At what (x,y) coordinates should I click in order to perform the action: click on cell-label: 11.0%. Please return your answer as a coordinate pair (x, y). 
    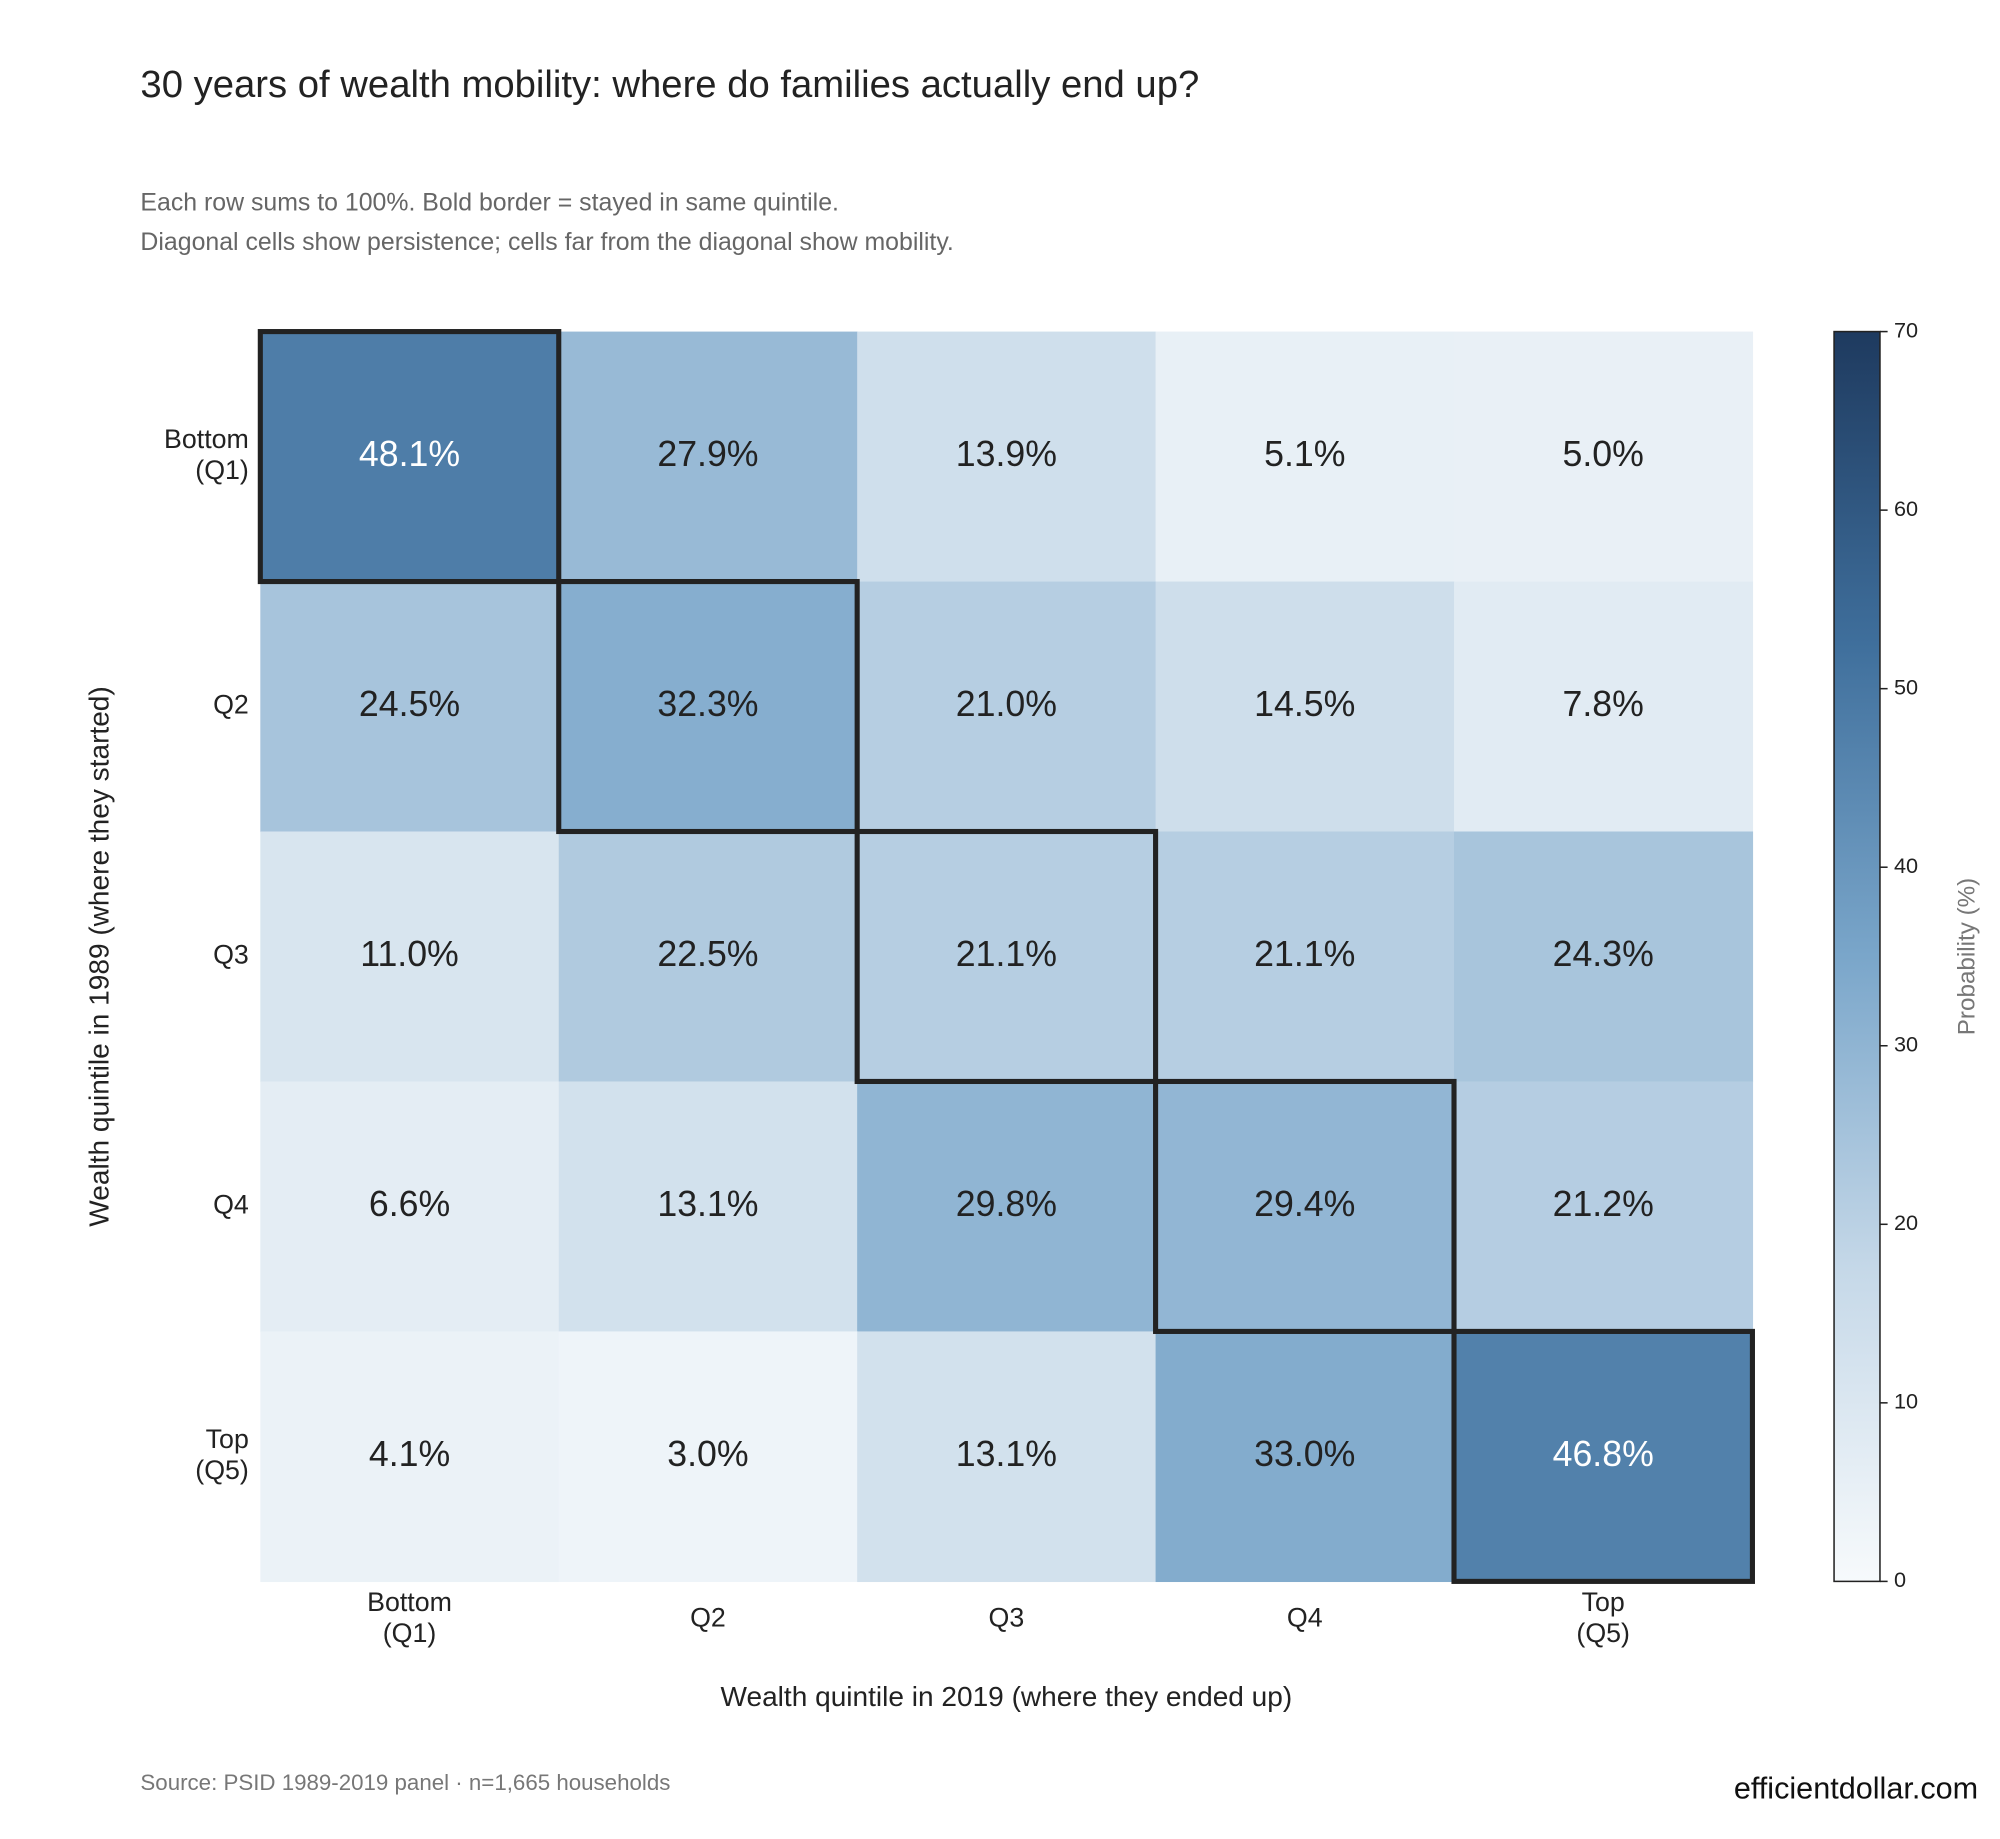
    Looking at the image, I should click on (409, 954).